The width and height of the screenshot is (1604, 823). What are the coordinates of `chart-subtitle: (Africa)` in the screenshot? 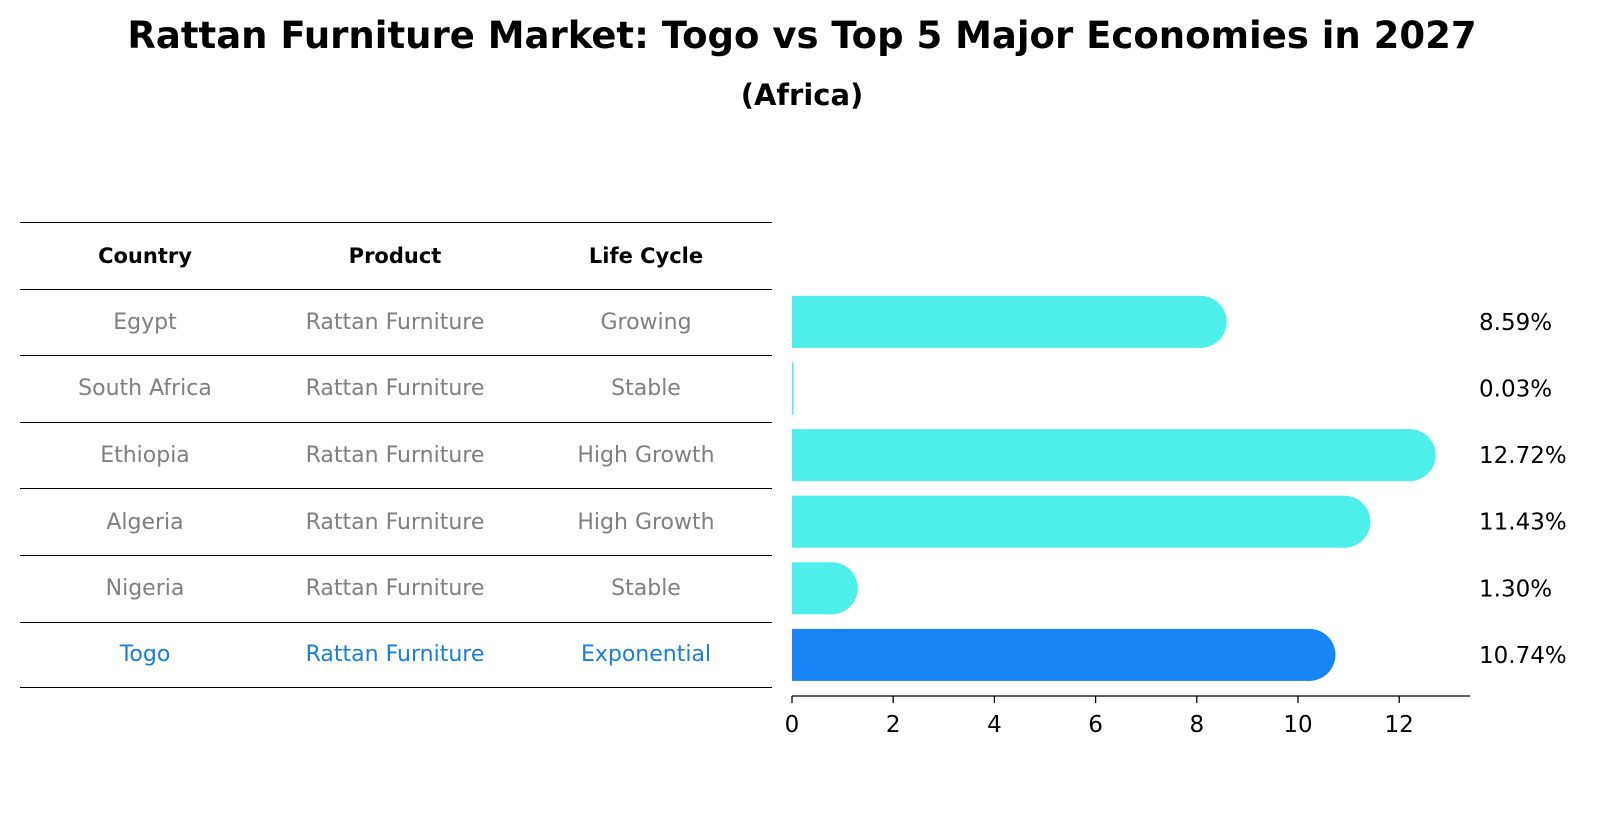 It's located at (802, 95).